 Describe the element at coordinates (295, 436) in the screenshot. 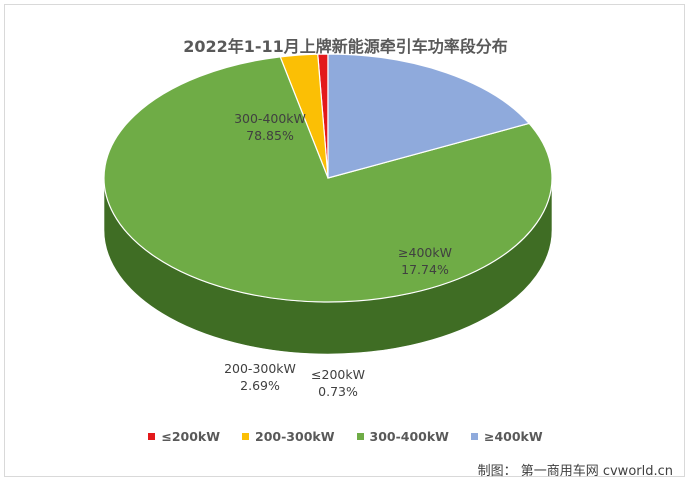

I see `legend-label-200-300: 200-300kW` at that location.